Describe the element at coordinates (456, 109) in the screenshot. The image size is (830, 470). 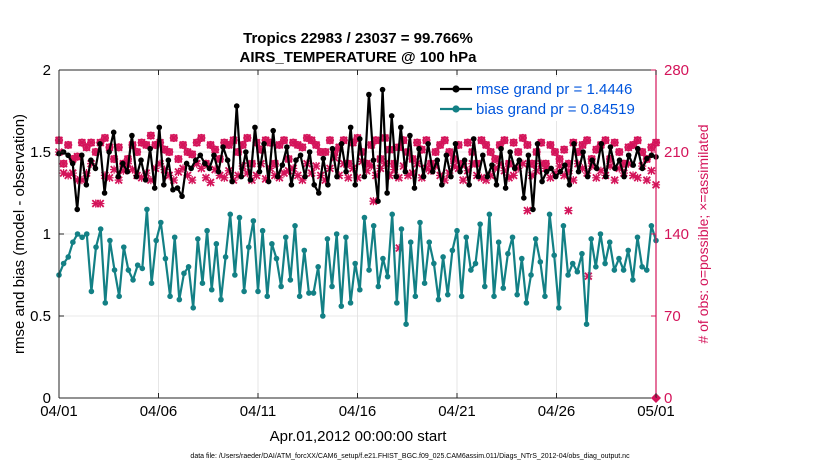
I see `legend-bias-marker` at that location.